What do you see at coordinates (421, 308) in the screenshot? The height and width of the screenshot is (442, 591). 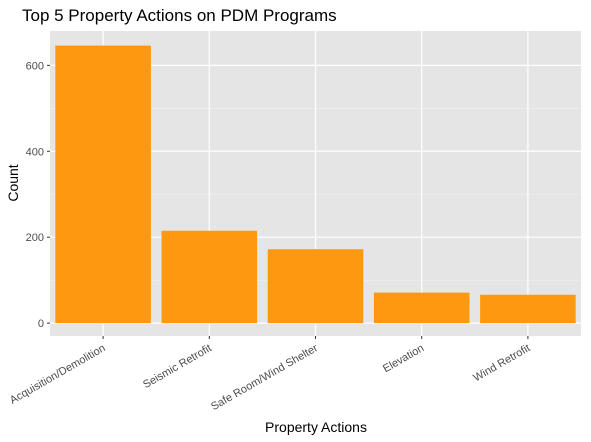 I see `bar-elevation` at bounding box center [421, 308].